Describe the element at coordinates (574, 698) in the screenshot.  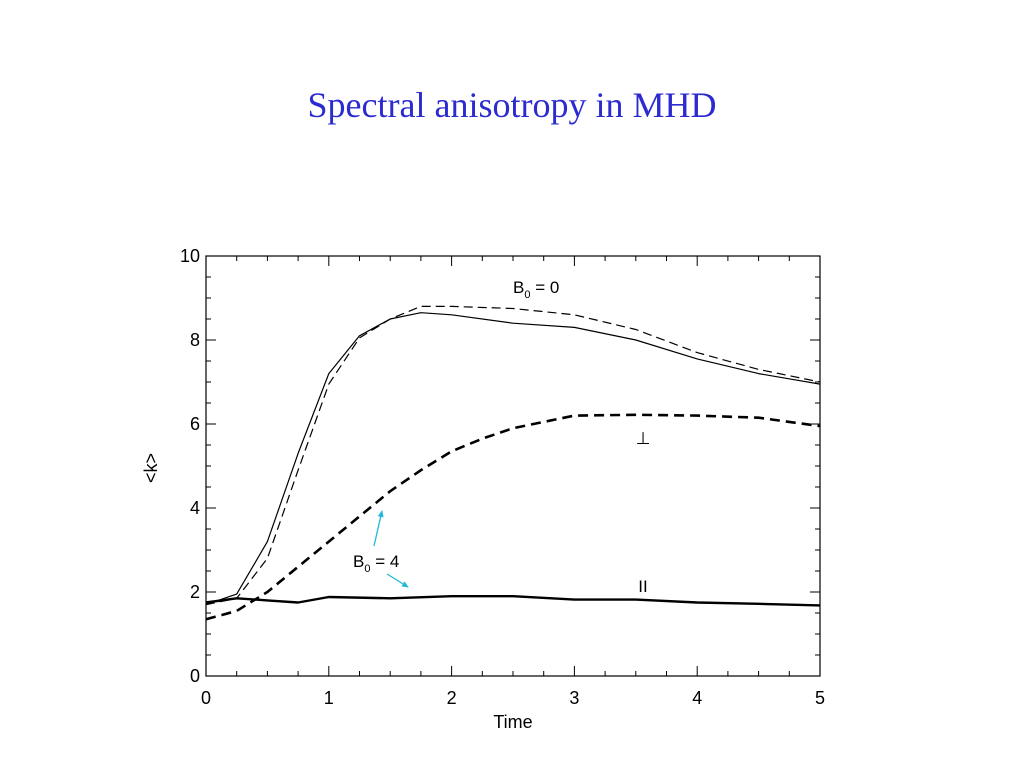
I see `x-tick-label: 3` at that location.